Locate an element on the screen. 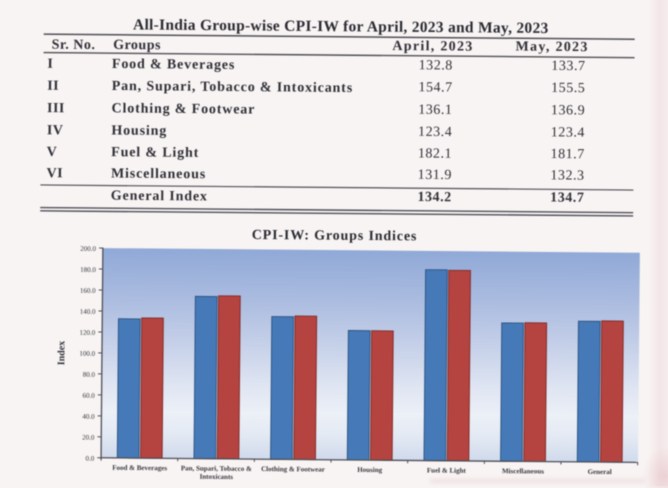  svg-text: 0.0 is located at coordinates (89, 459).